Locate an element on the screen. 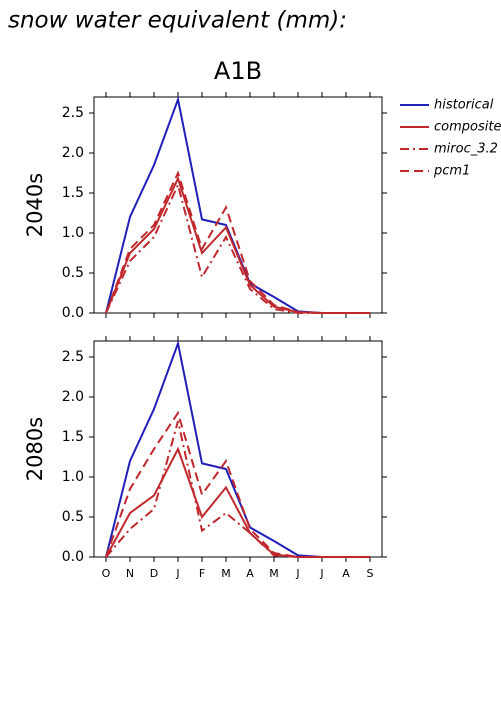 Image resolution: width=501 pixels, height=709 pixels. legend-label: historical is located at coordinates (464, 105).